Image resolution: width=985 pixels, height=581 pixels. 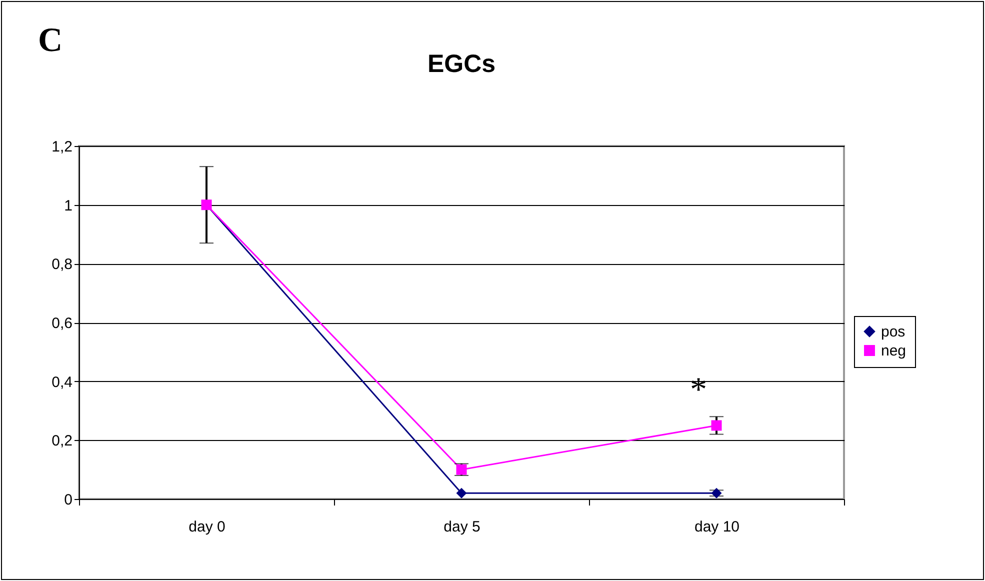 What do you see at coordinates (62, 265) in the screenshot?
I see `y-tick-label: 0,8` at bounding box center [62, 265].